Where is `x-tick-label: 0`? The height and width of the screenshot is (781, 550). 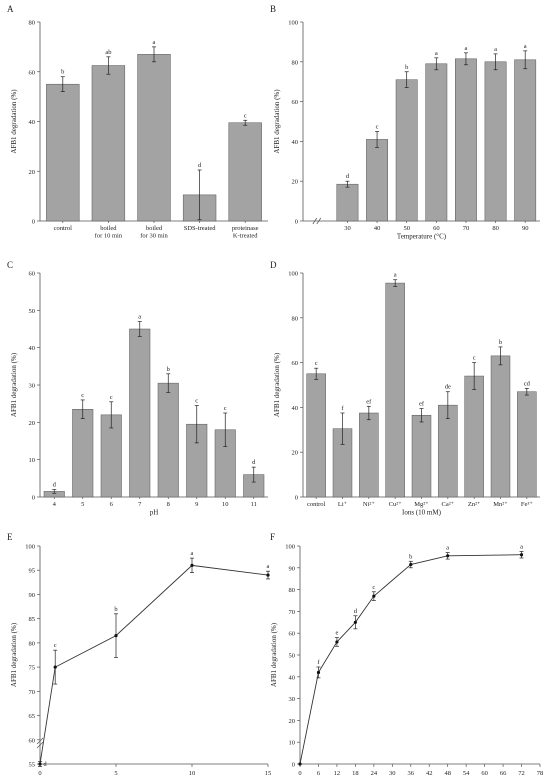 x-tick-label: 0 is located at coordinates (299, 773).